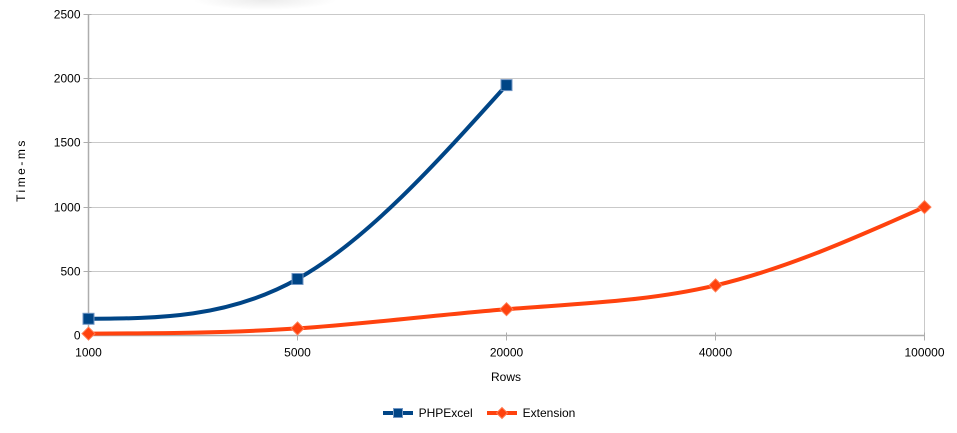 Image resolution: width=957 pixels, height=433 pixels. What do you see at coordinates (67, 143) in the screenshot?
I see `y-tick-label: 1500` at bounding box center [67, 143].